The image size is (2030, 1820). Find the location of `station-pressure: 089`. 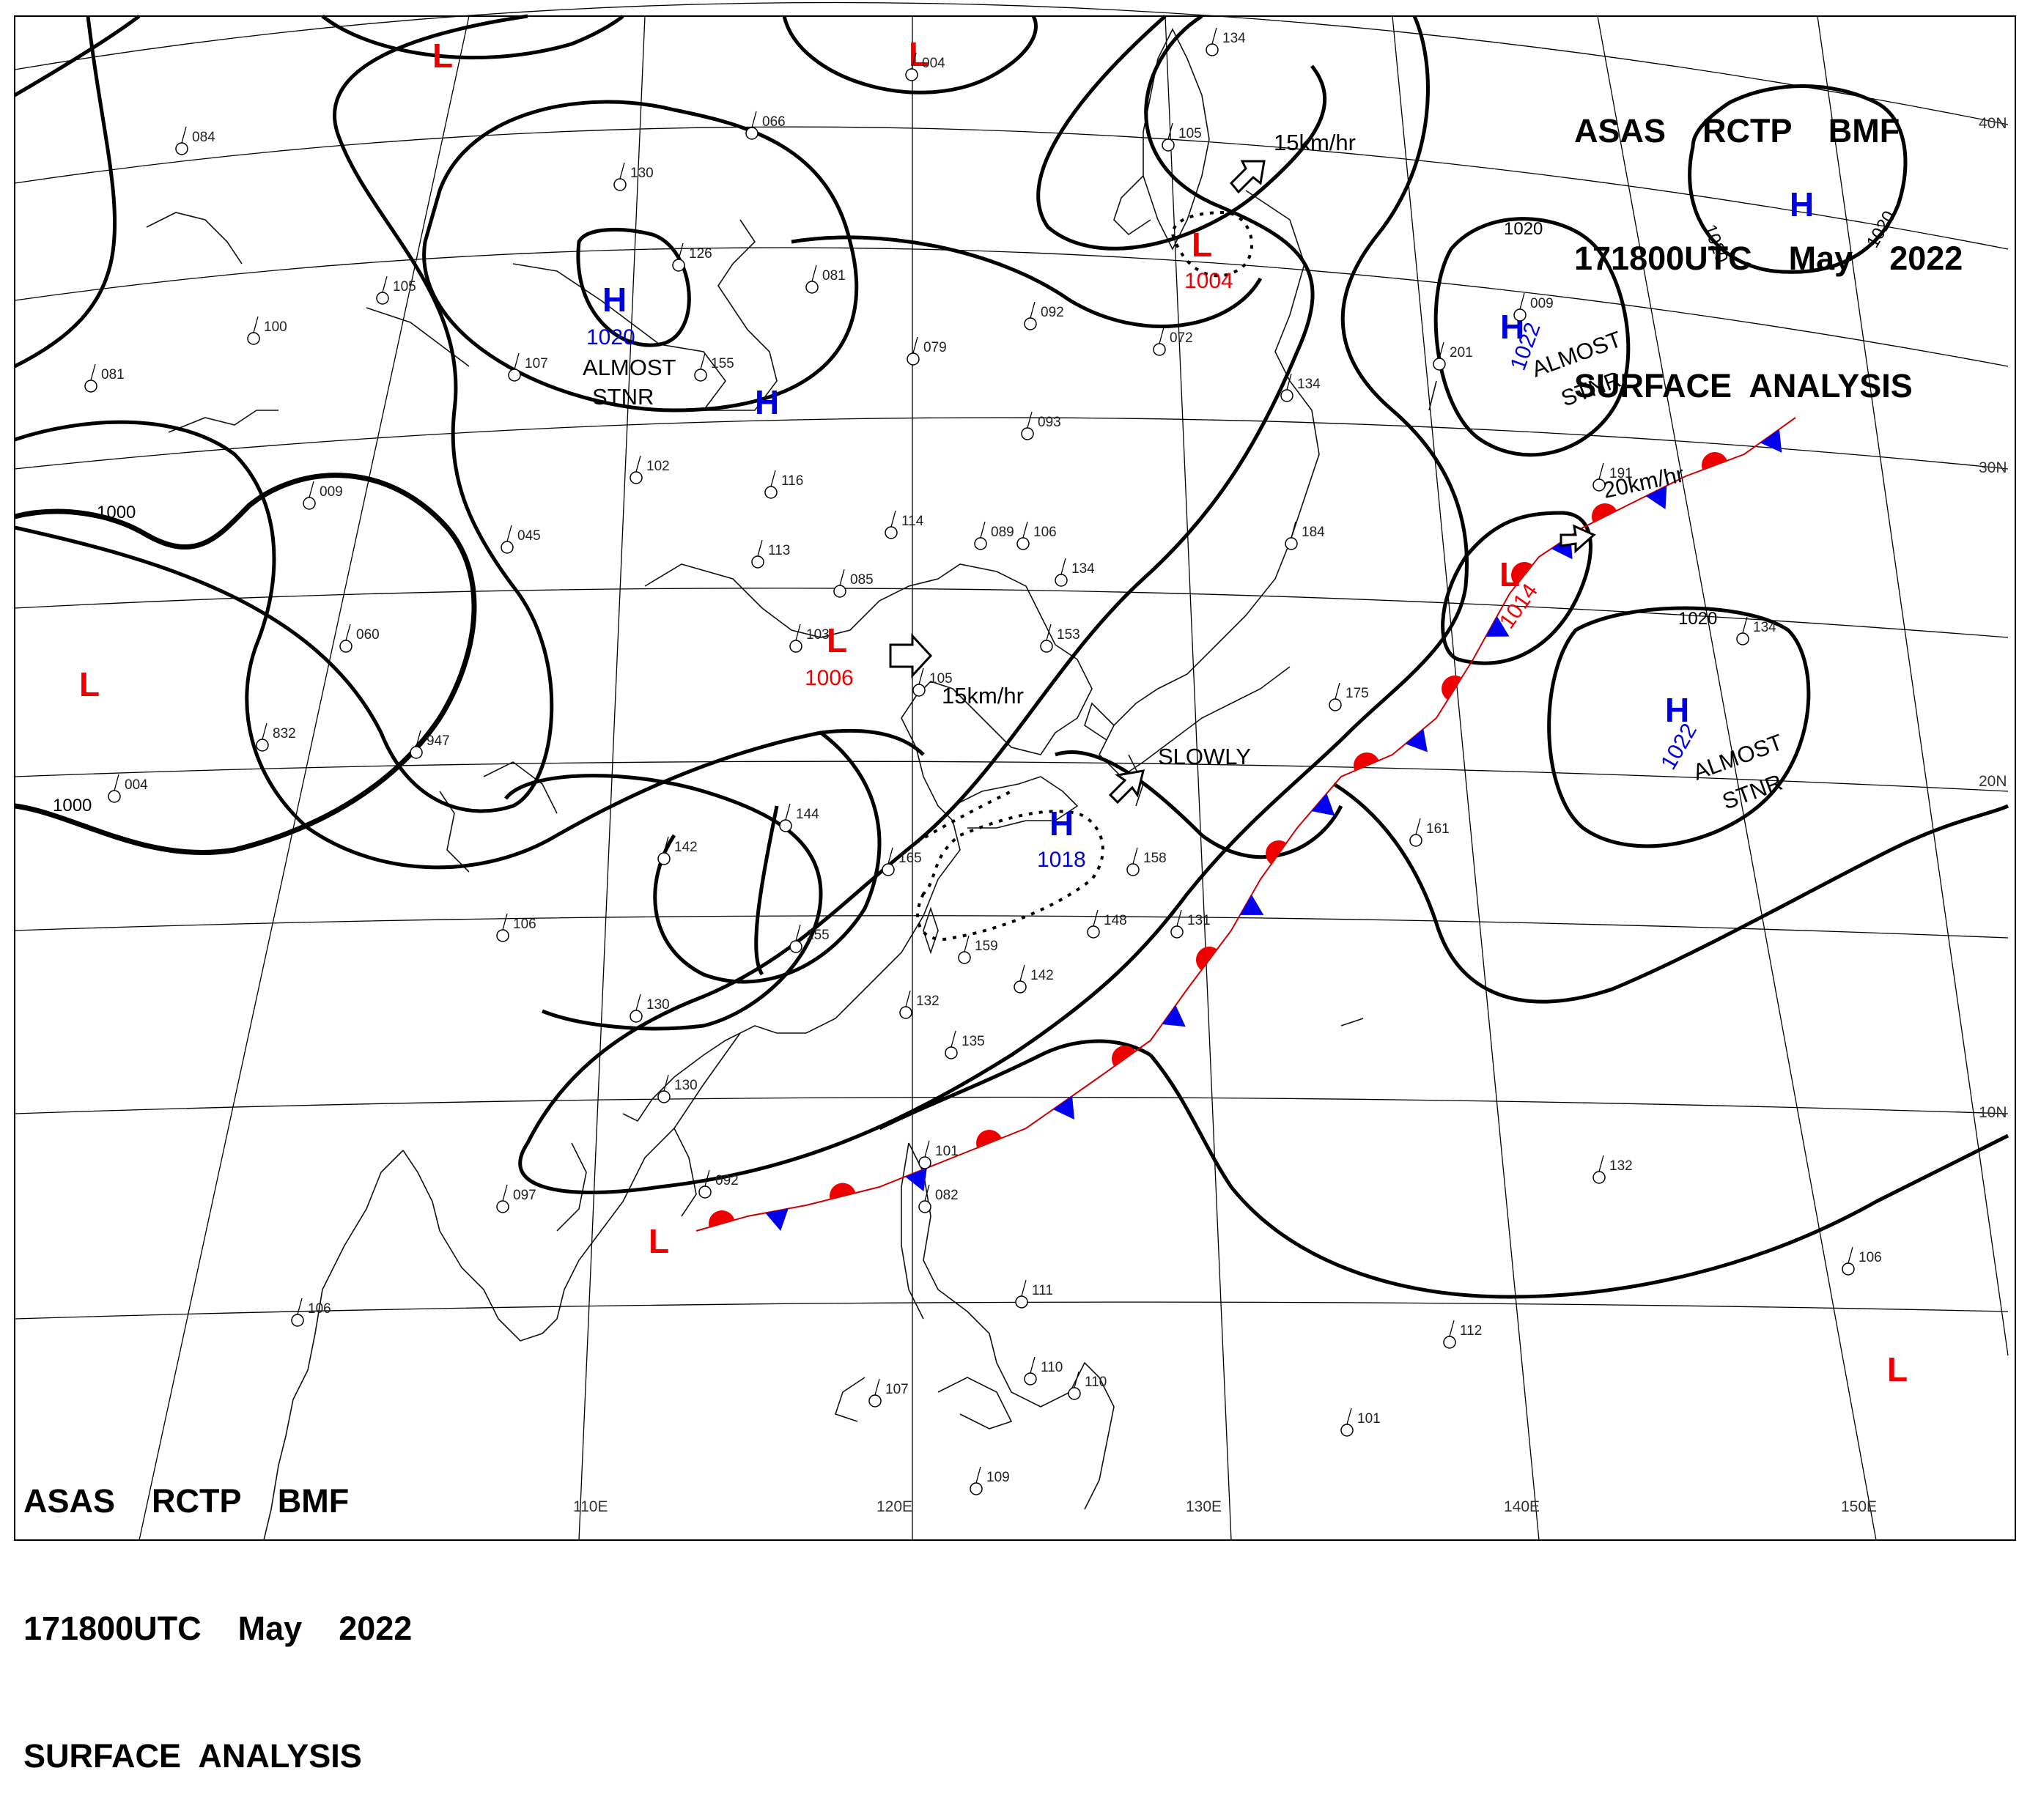

station-pressure: 089 is located at coordinates (1002, 532).